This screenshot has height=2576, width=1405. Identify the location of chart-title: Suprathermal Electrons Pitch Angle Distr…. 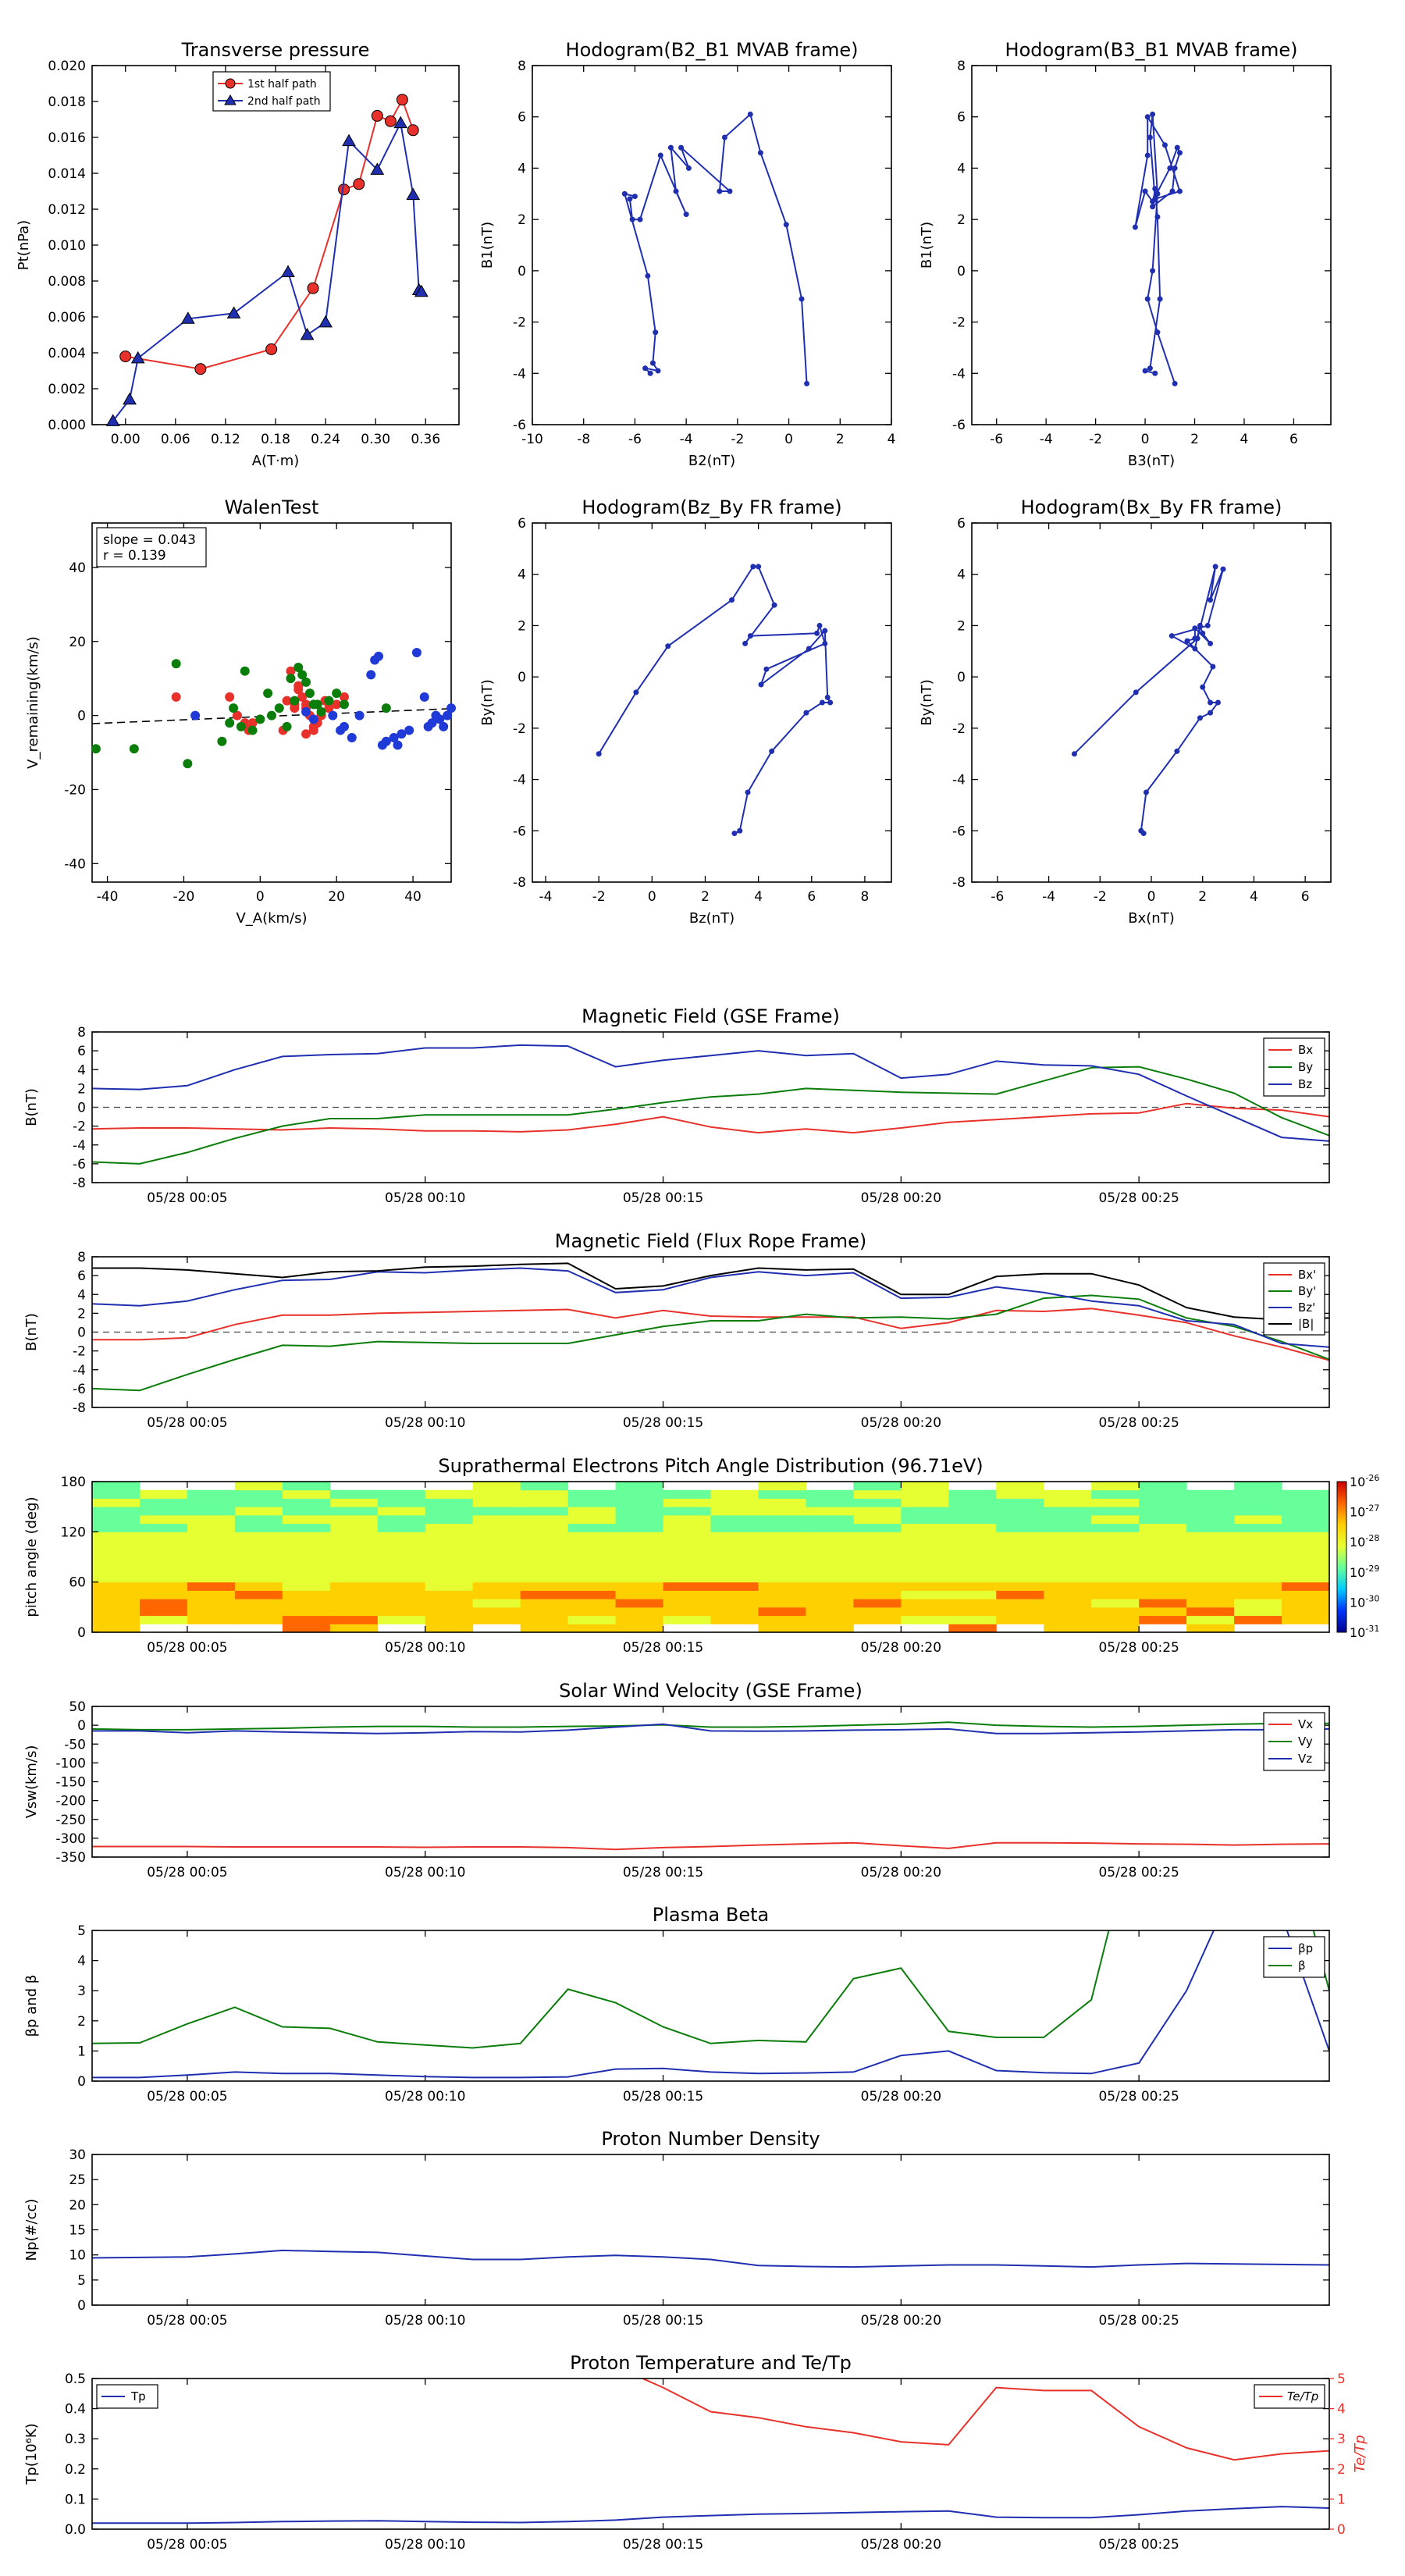
(711, 1466).